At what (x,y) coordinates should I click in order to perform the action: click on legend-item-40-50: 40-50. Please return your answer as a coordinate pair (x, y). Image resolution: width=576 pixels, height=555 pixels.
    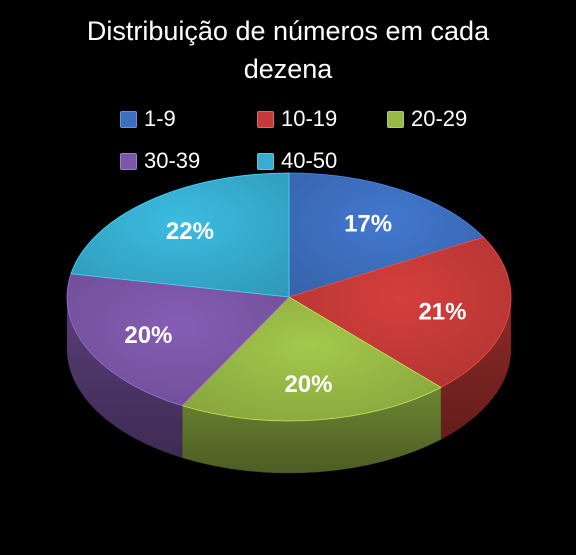
    Looking at the image, I should click on (297, 161).